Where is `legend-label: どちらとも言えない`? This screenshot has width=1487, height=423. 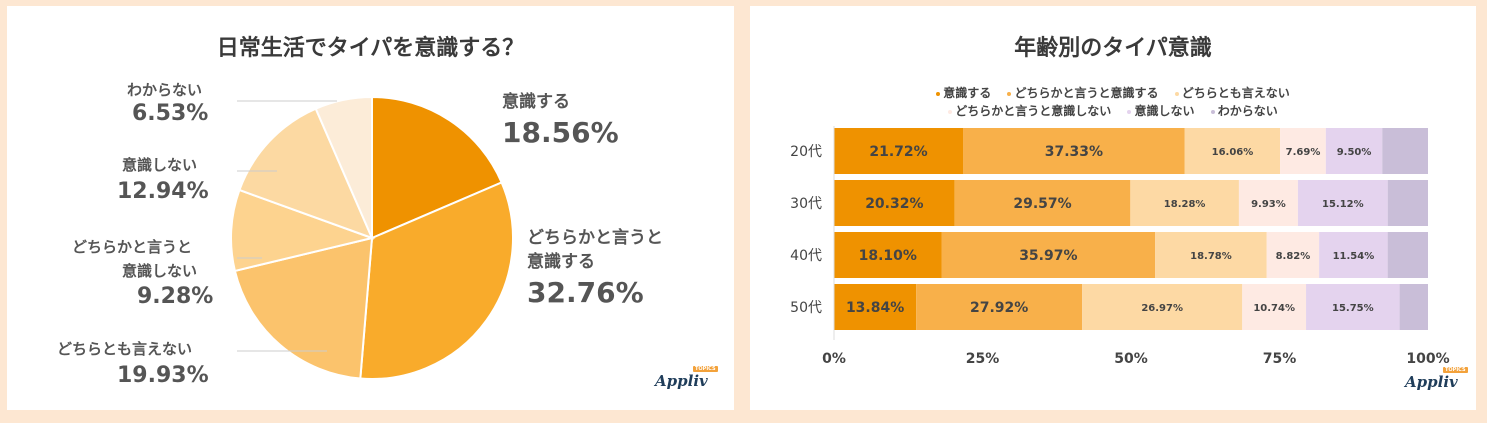 legend-label: どちらとも言えない is located at coordinates (1235, 93).